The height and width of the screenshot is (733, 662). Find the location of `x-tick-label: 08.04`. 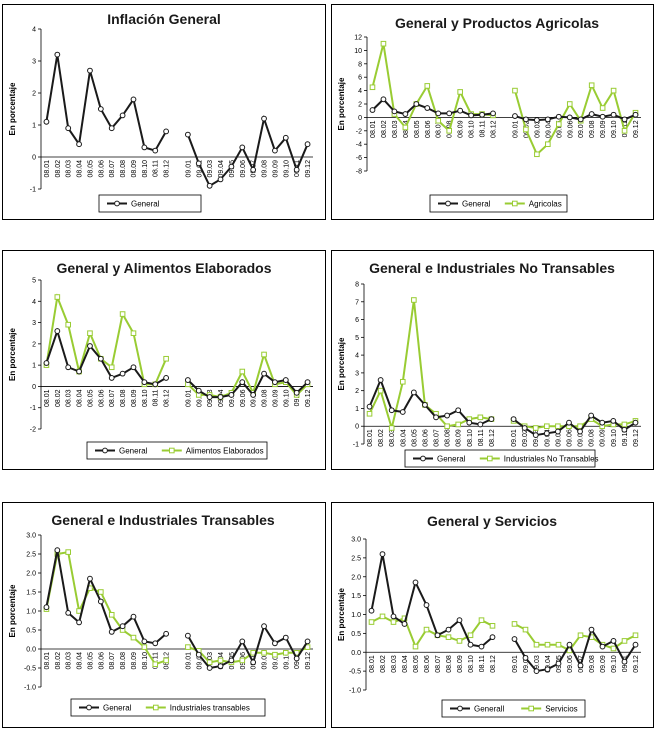

x-tick-label: 08.04 is located at coordinates (80, 661).